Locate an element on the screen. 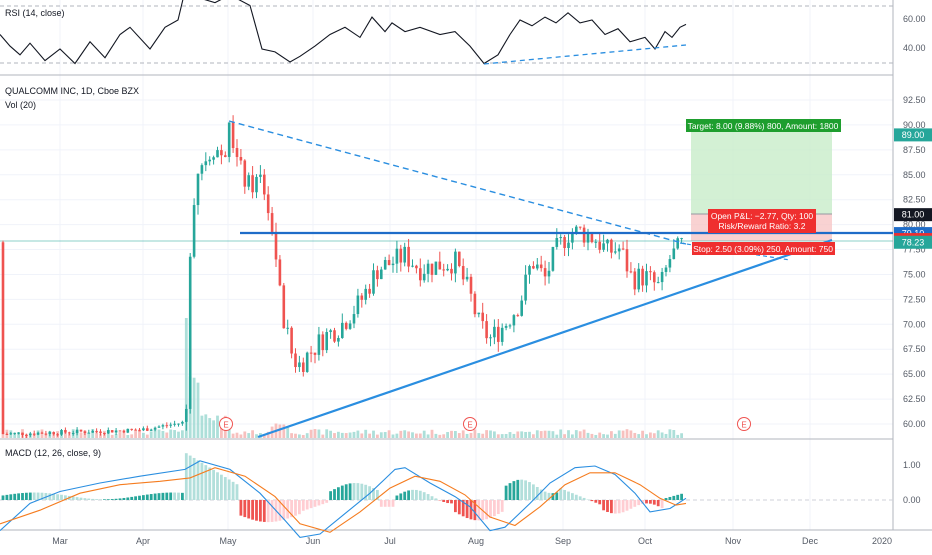  svg-text: E is located at coordinates (743, 425).